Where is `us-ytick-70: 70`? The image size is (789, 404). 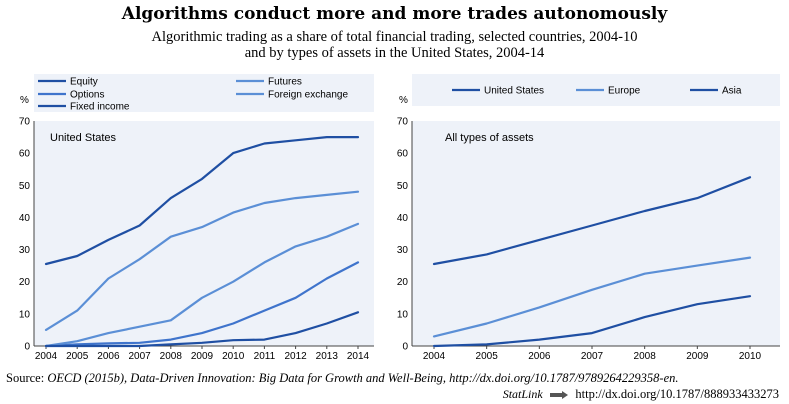 us-ytick-70: 70 is located at coordinates (25, 122).